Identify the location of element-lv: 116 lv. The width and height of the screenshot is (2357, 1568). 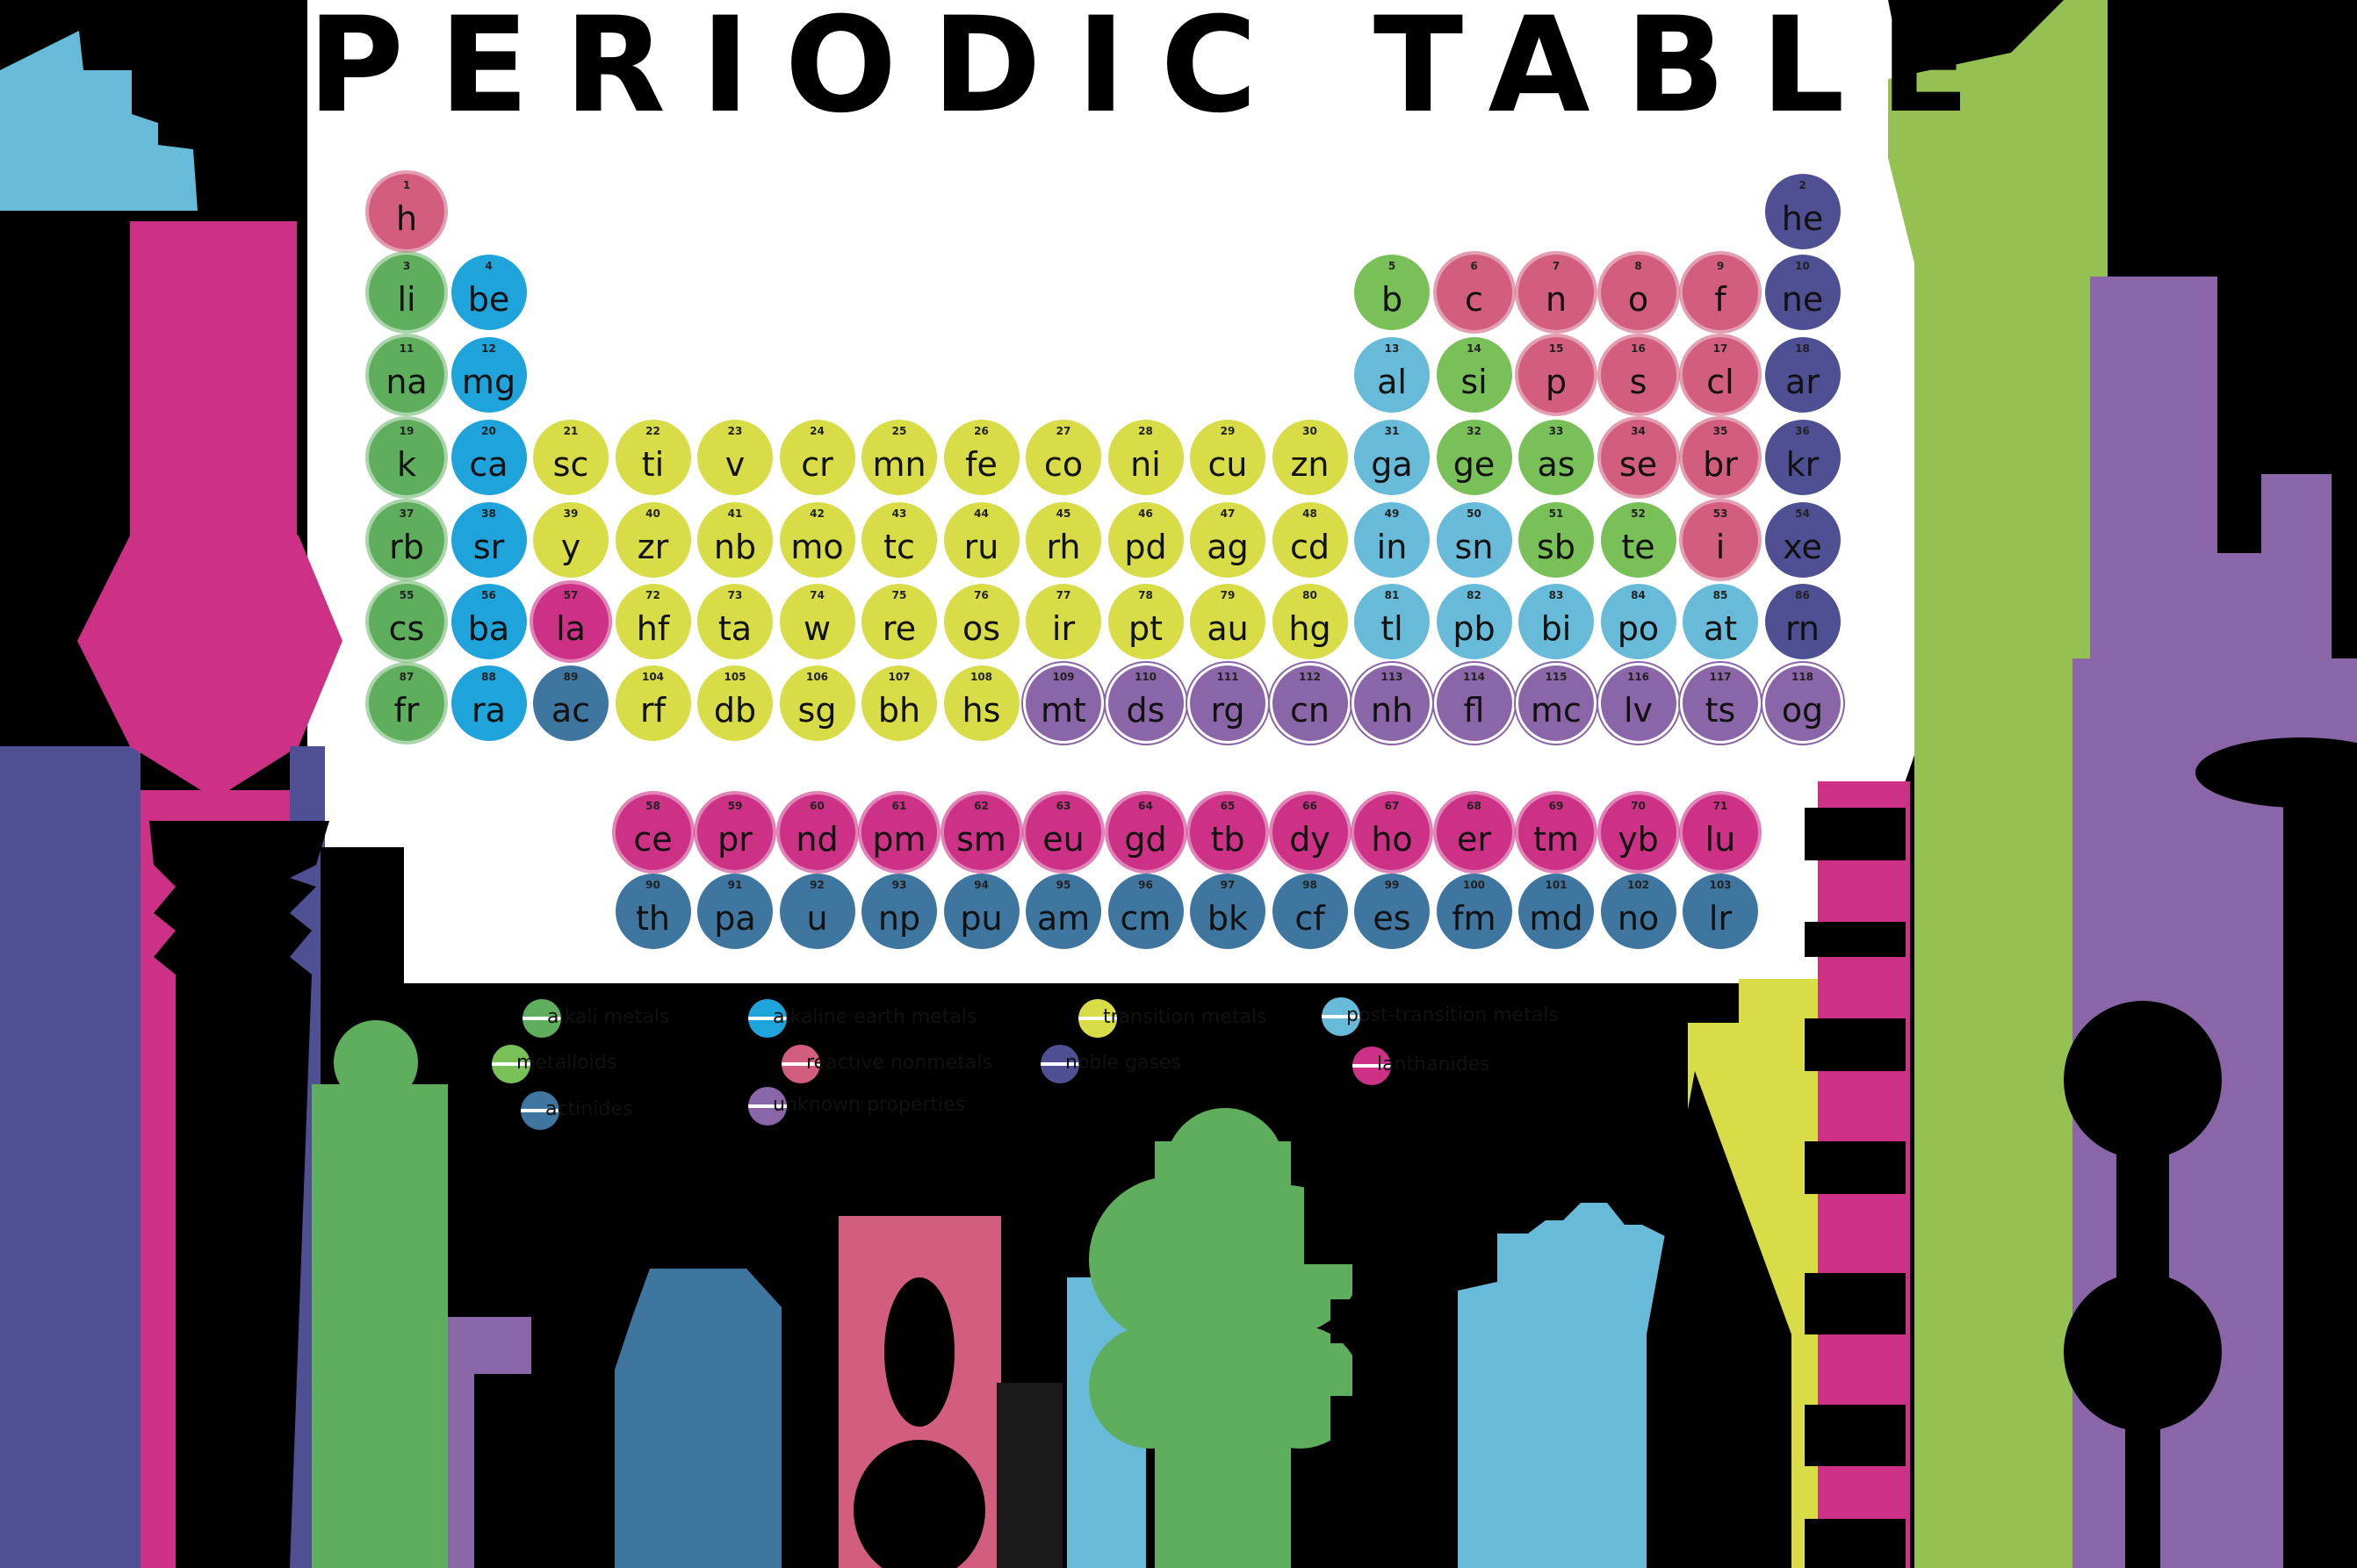
(1638, 703).